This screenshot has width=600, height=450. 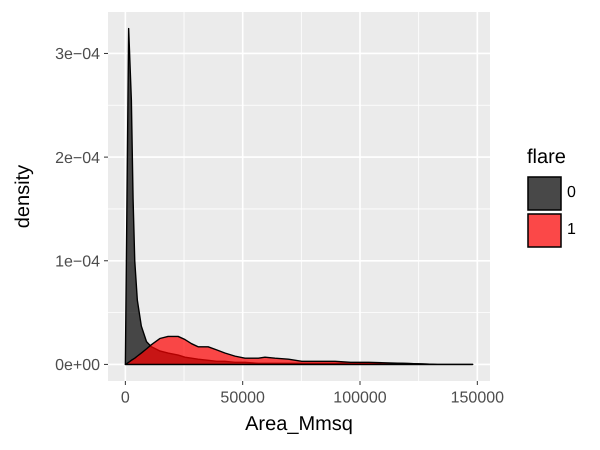 What do you see at coordinates (547, 157) in the screenshot?
I see `legend-title: flare` at bounding box center [547, 157].